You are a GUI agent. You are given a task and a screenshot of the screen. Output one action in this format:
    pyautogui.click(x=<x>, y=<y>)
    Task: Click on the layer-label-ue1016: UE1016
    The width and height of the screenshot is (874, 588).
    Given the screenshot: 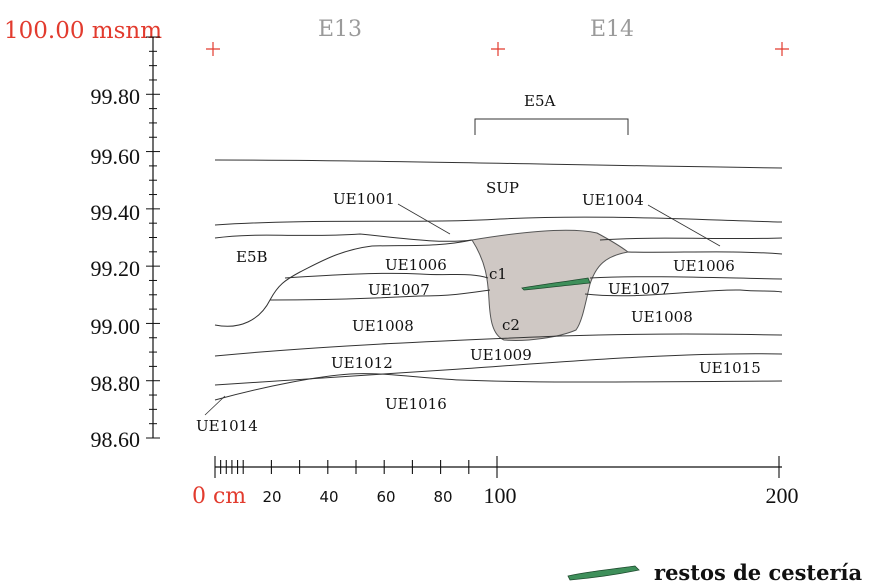 What is the action you would take?
    pyautogui.click(x=416, y=404)
    